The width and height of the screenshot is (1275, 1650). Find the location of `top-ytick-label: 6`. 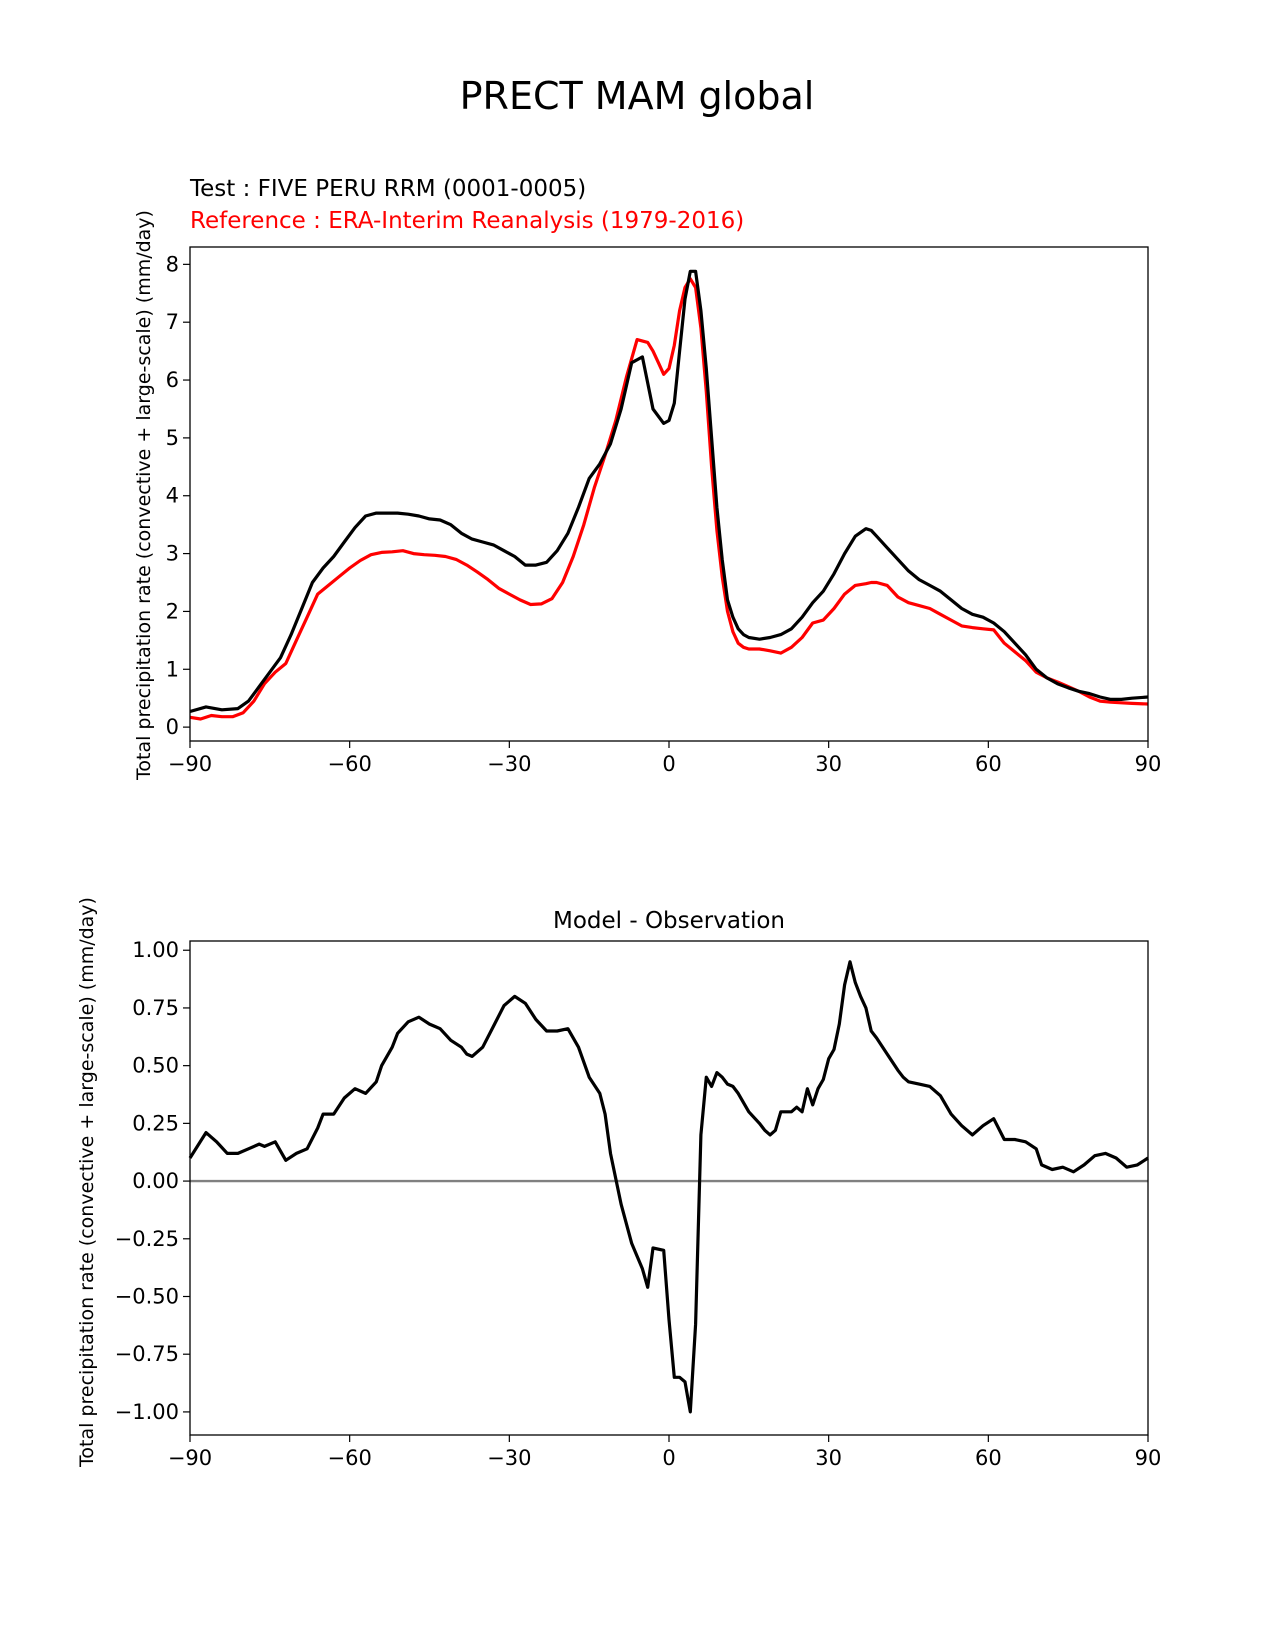

top-ytick-label: 6 is located at coordinates (172, 380).